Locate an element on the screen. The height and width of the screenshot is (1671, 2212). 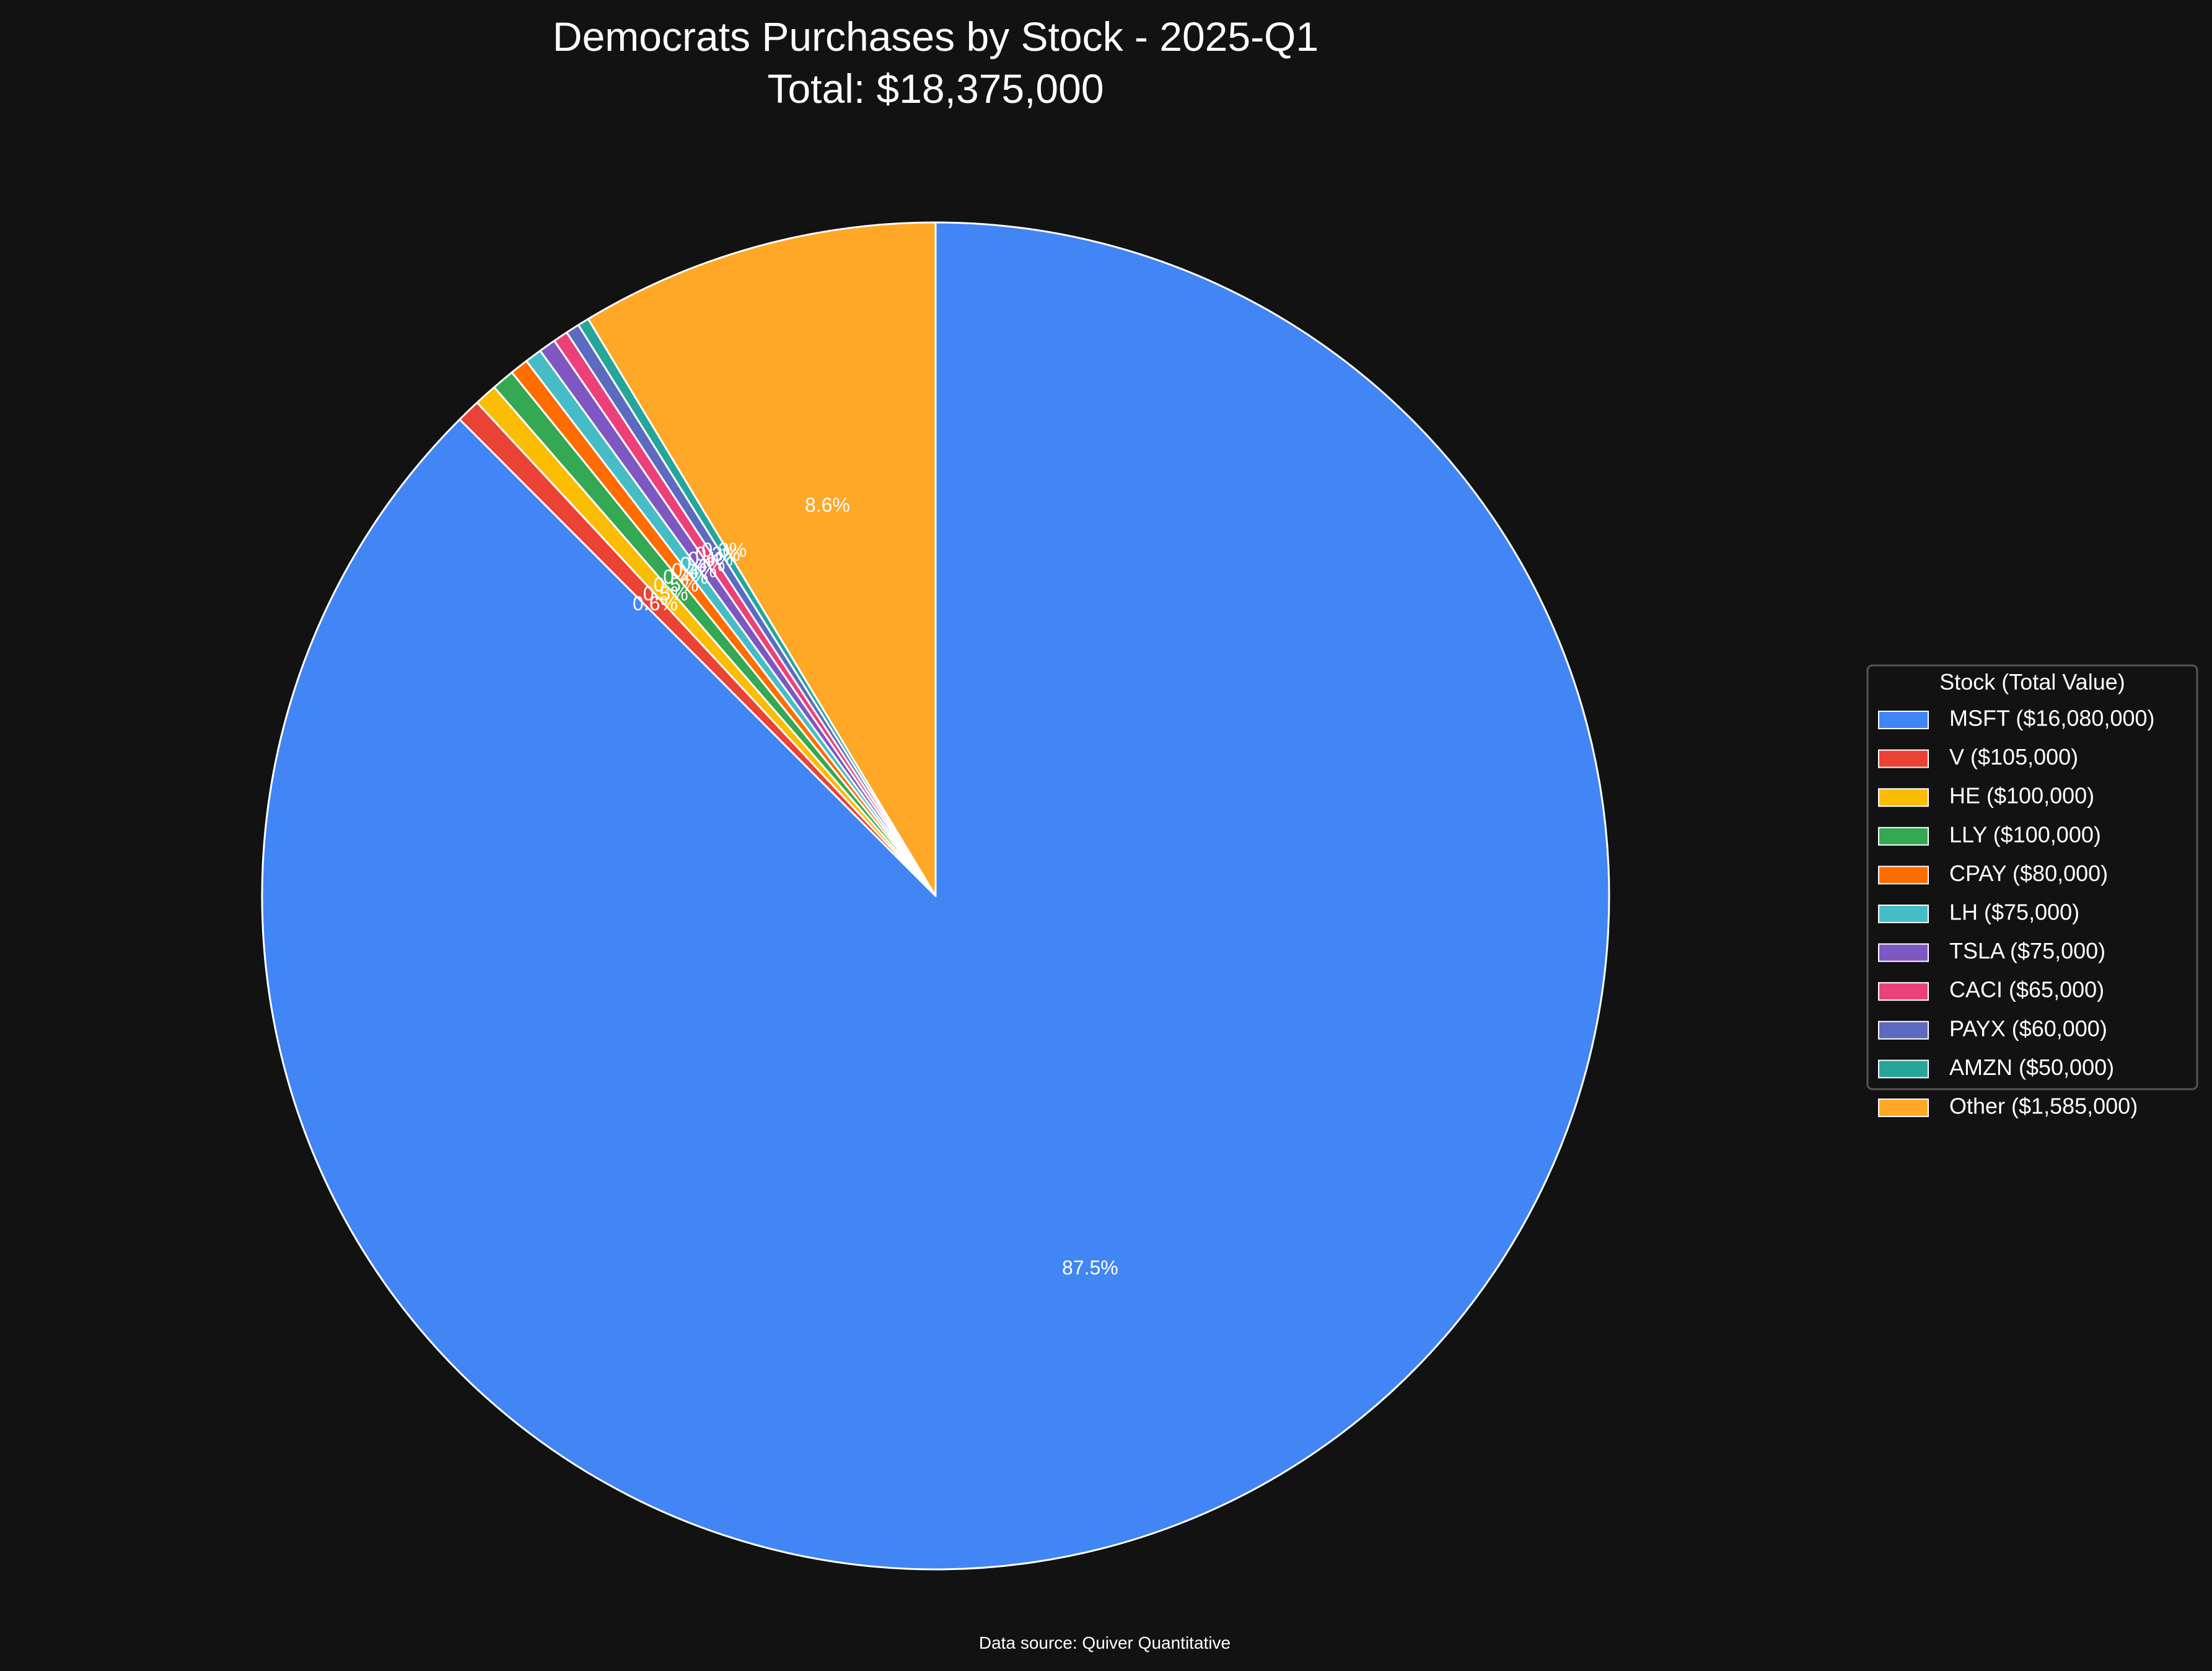
pct-label-lly: 0.5% is located at coordinates (676, 585).